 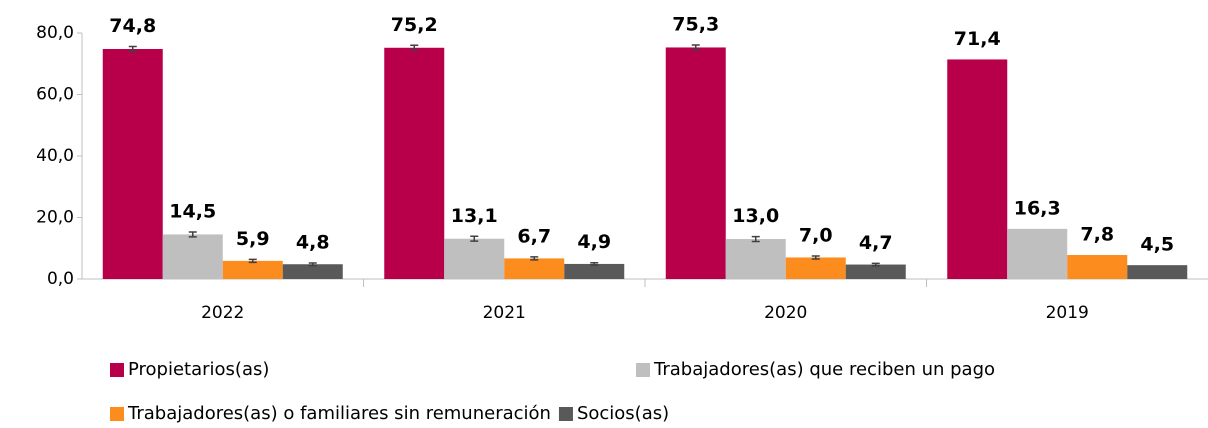 I want to click on x-tick-label: 2021, so click(x=504, y=313).